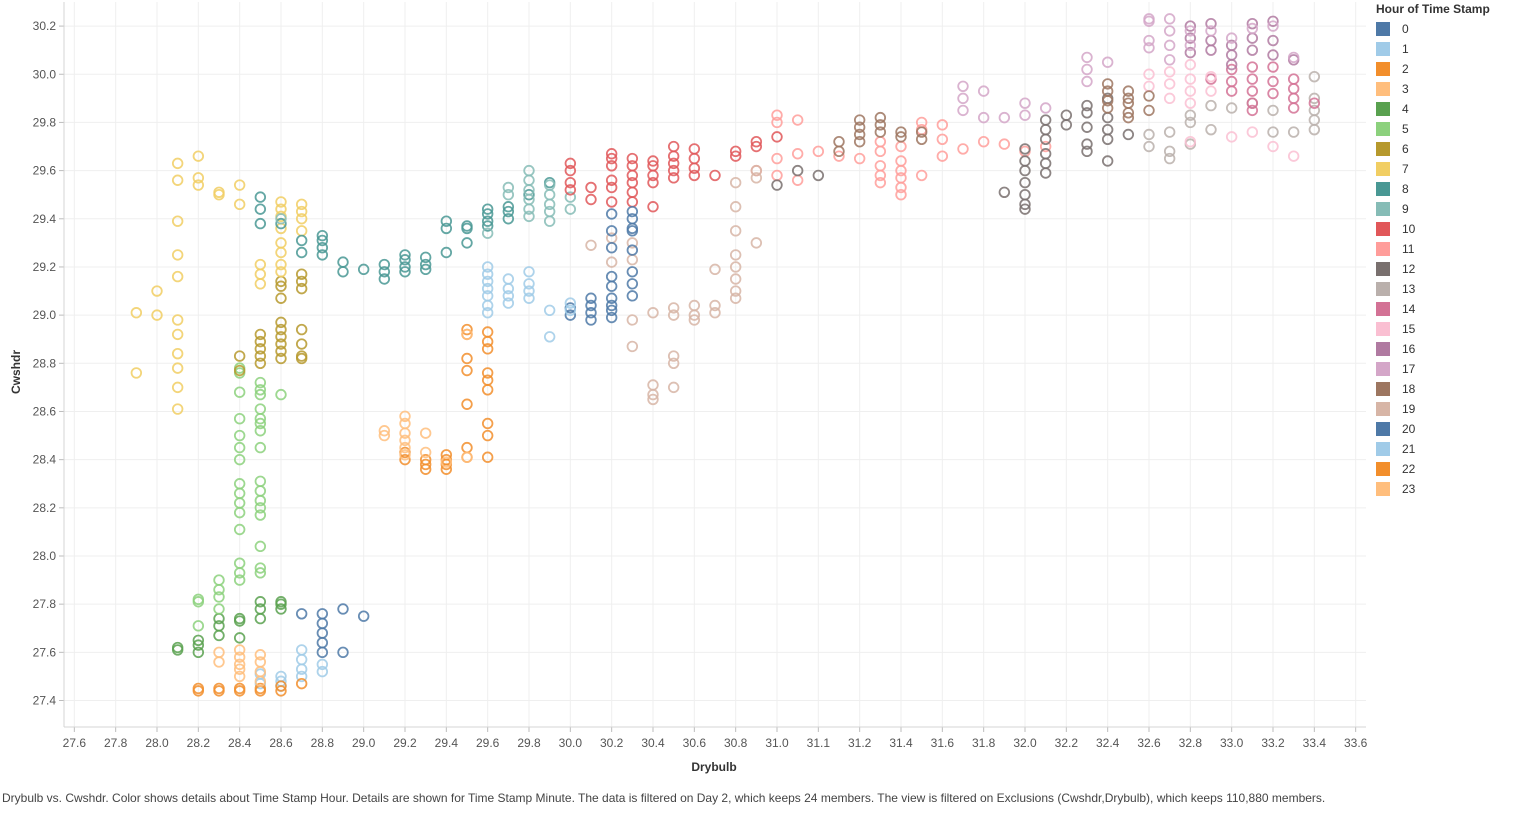 The width and height of the screenshot is (1516, 824). I want to click on legend-item-21: 21, so click(1445, 449).